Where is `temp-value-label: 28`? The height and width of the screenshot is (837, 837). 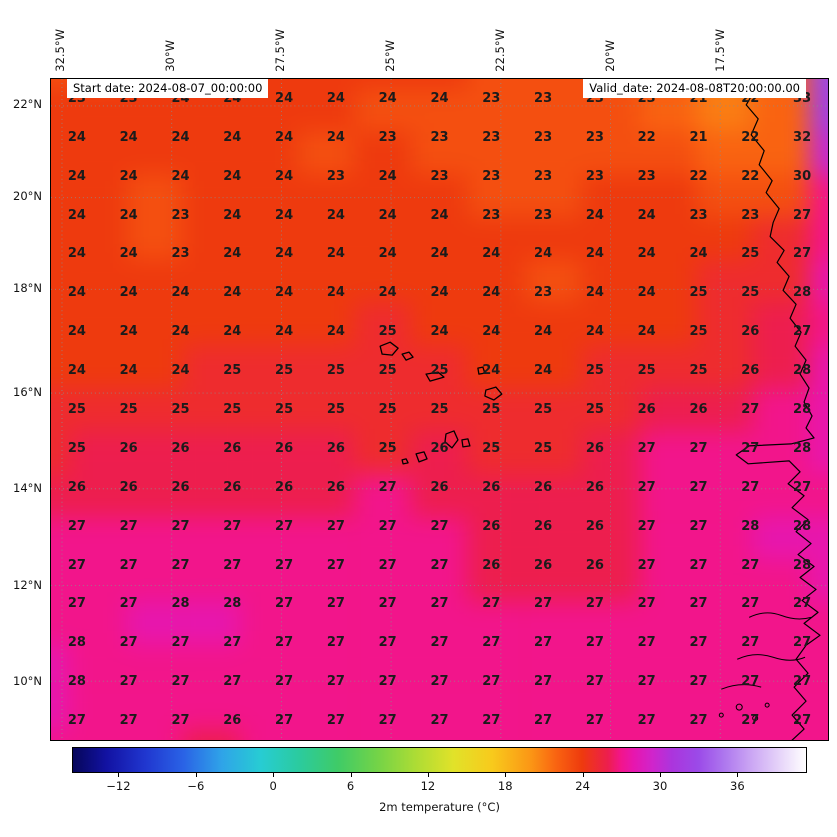
temp-value-label: 28 is located at coordinates (802, 526).